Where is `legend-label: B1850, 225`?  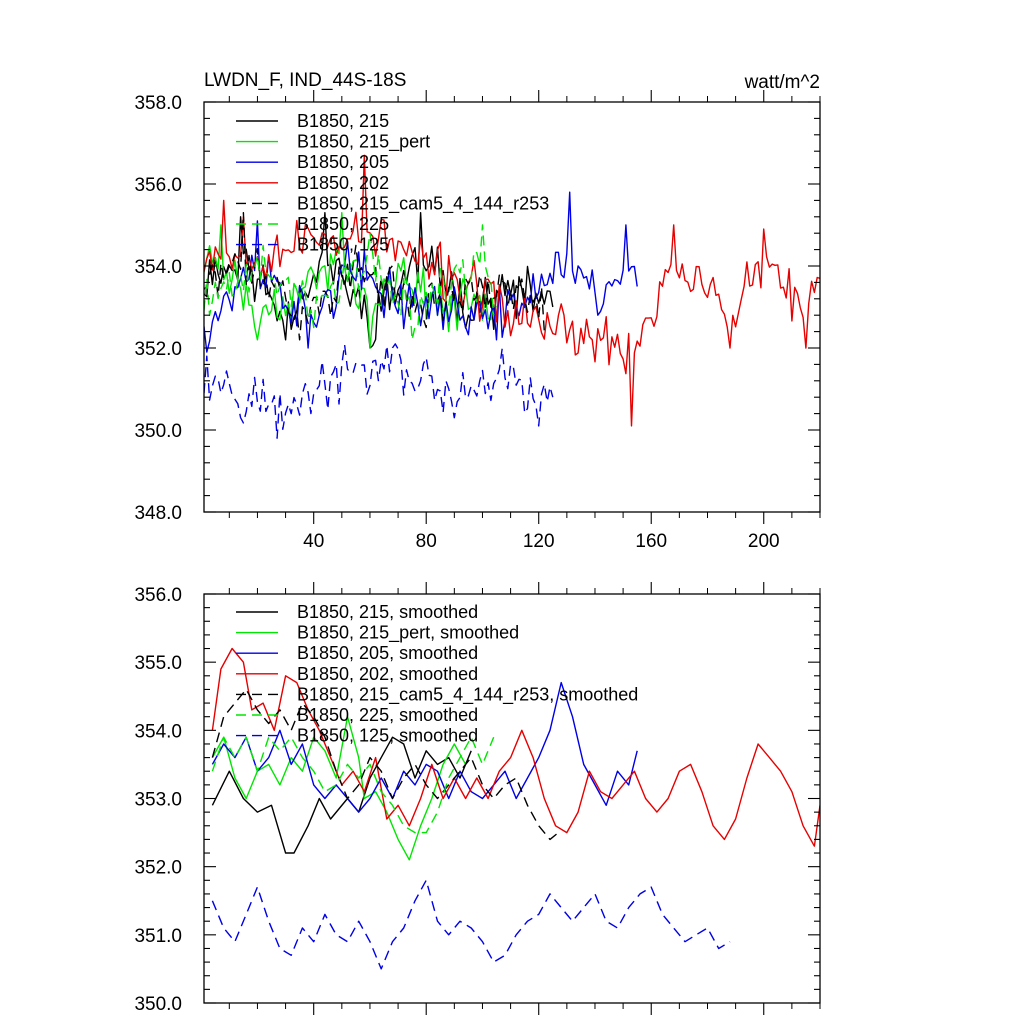
legend-label: B1850, 225 is located at coordinates (343, 224).